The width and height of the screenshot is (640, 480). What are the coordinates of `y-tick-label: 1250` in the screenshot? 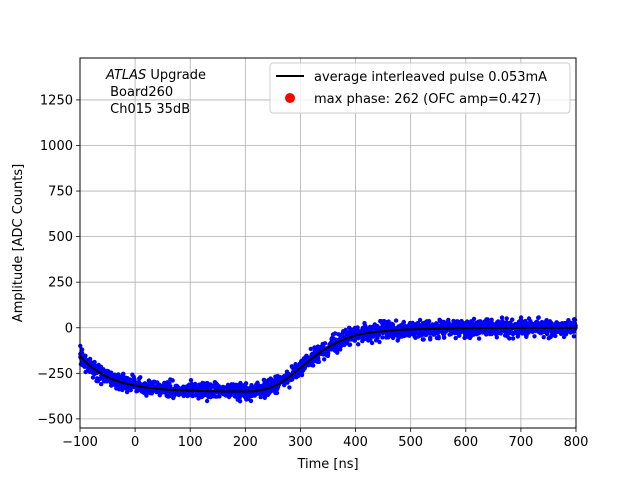 It's located at (56, 100).